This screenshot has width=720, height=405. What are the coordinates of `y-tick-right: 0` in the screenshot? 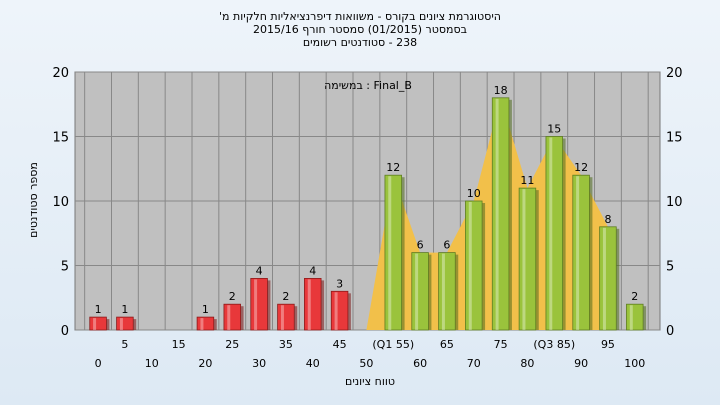 It's located at (670, 331).